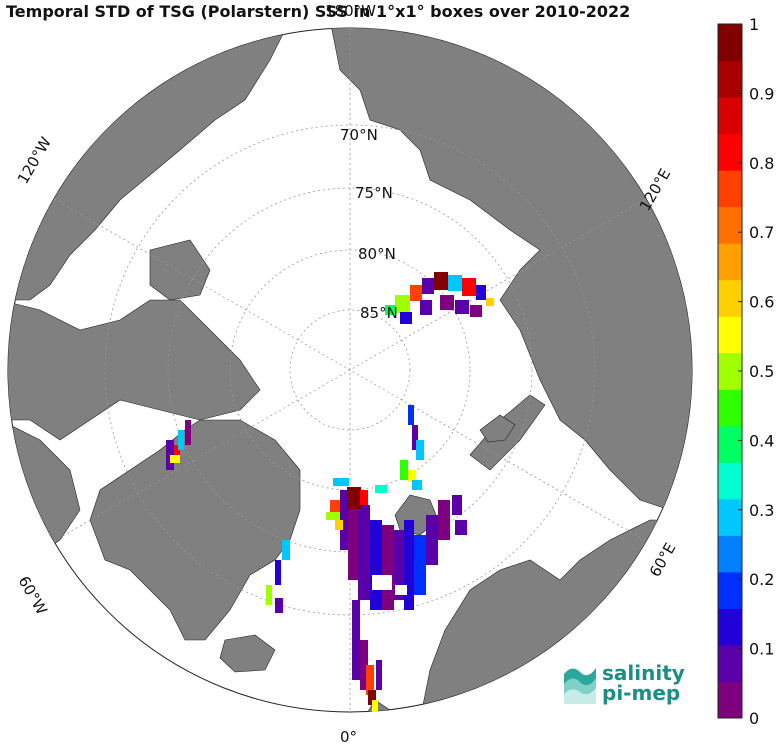 The width and height of the screenshot is (780, 747). I want to click on colorbar-tick-label: 0, so click(754, 718).